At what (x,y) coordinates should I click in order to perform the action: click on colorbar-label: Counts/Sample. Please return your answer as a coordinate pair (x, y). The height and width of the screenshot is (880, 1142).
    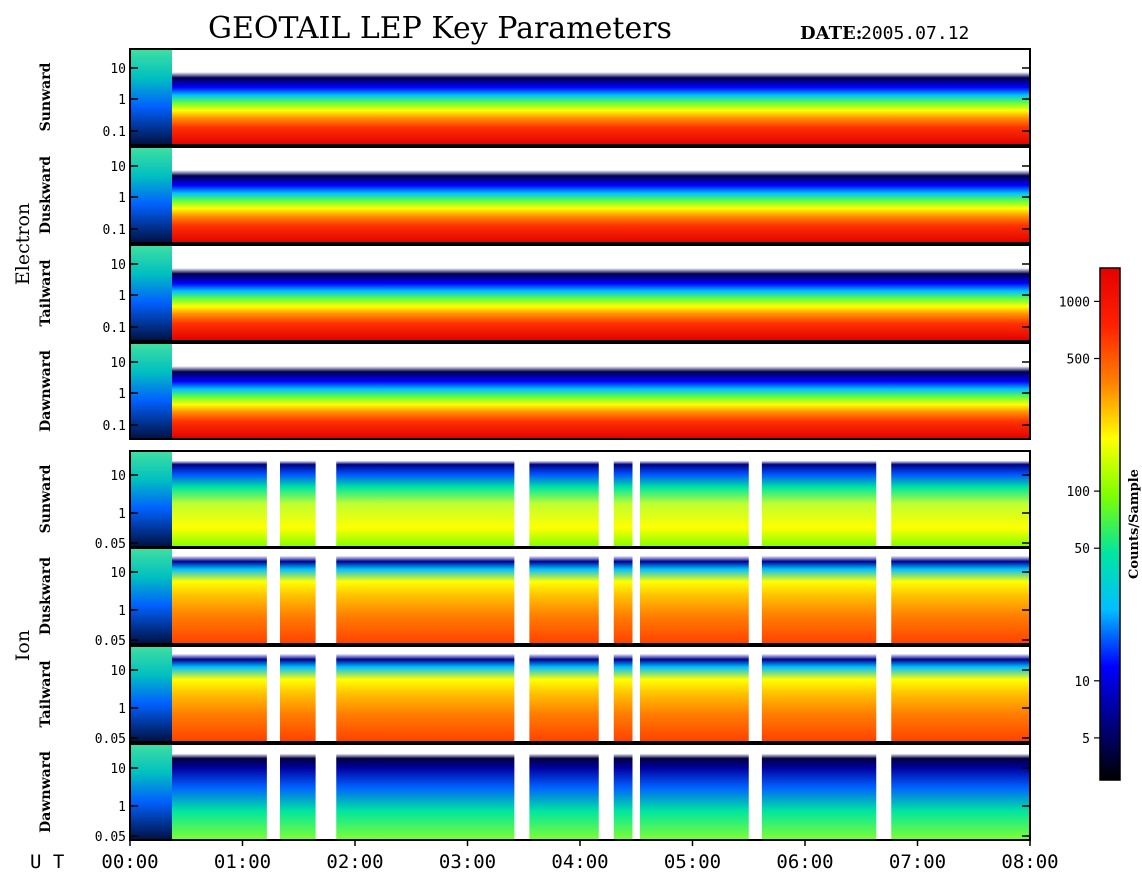
    Looking at the image, I should click on (1134, 524).